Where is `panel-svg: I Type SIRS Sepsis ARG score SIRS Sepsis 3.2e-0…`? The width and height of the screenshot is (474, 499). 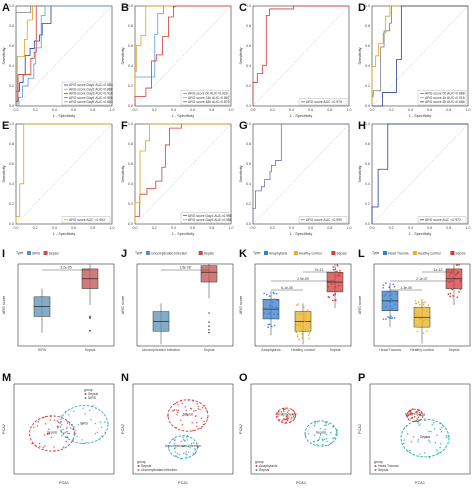
panel-svg: I Type SIRS Sepsis ARG score SIRS Sepsis 3.2e-0… is located at coordinates (58, 300).